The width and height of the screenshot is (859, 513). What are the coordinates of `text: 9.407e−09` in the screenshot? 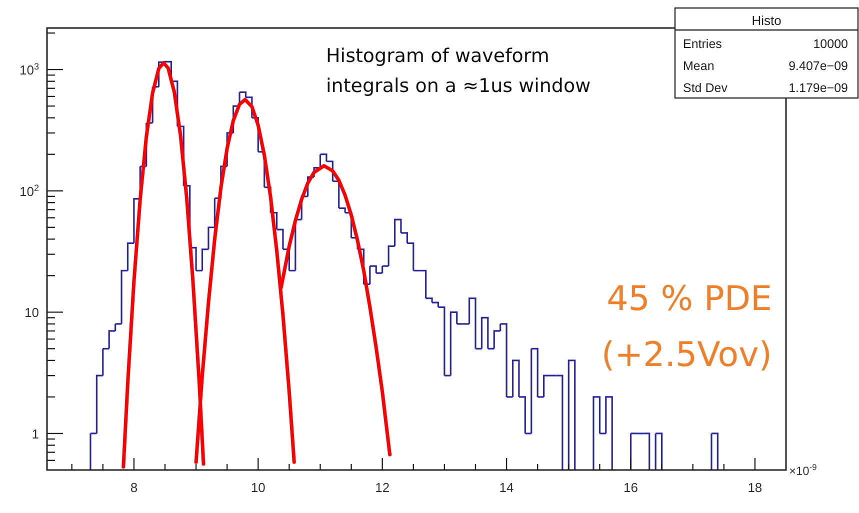 It's located at (818, 66).